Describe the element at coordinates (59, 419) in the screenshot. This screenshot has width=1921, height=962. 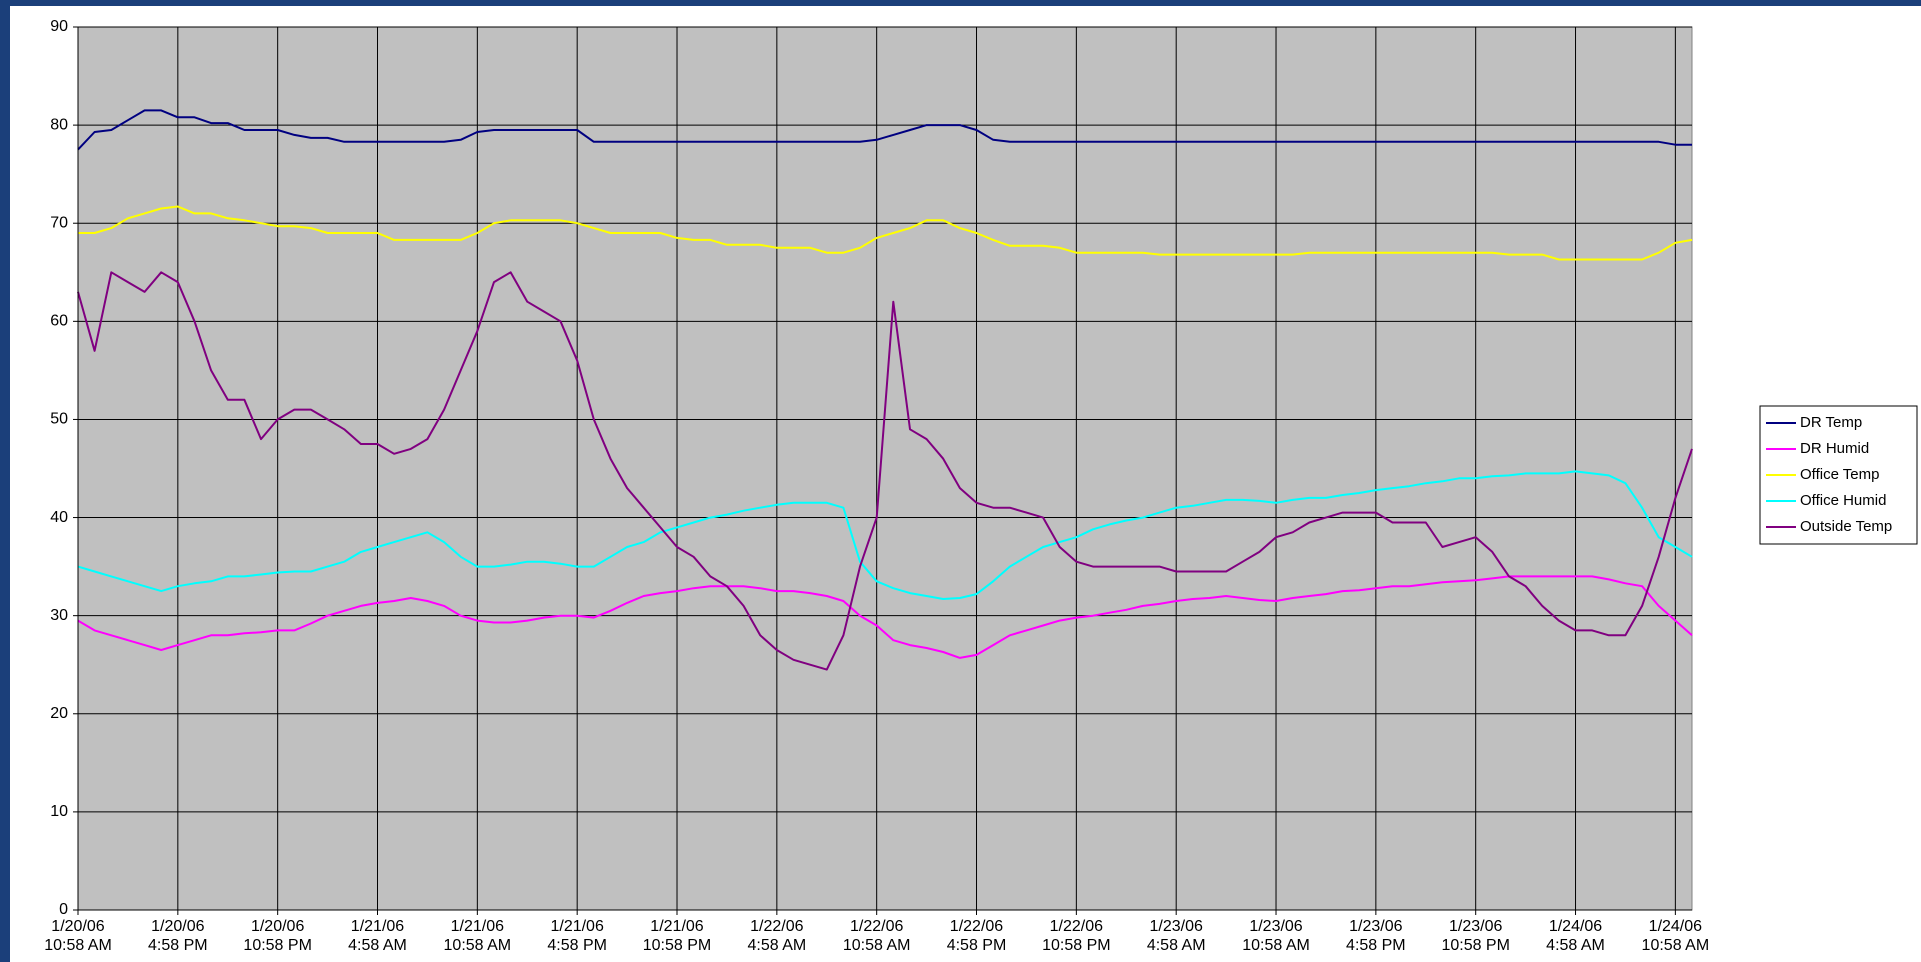
I see `y-tick-label: 50` at that location.